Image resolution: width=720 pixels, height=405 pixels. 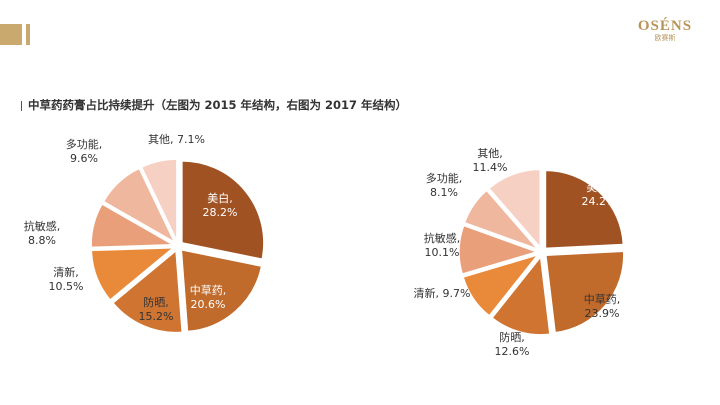 What do you see at coordinates (220, 212) in the screenshot?
I see `slice-value-label: 28.2%` at bounding box center [220, 212].